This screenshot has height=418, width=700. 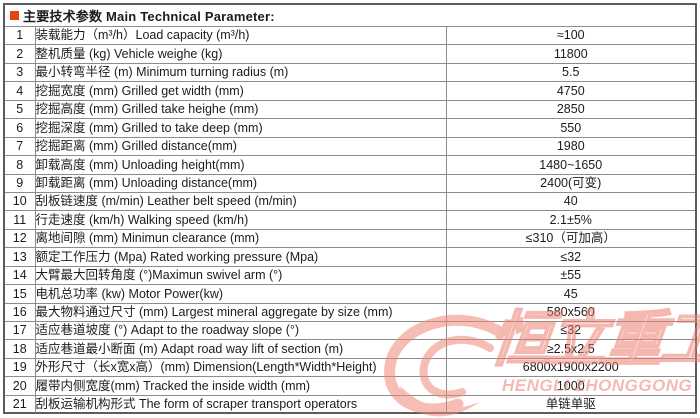 I want to click on table-row: 7 挖掘距离 (mm) Grilled distance(mm) 1980, so click(x=350, y=147).